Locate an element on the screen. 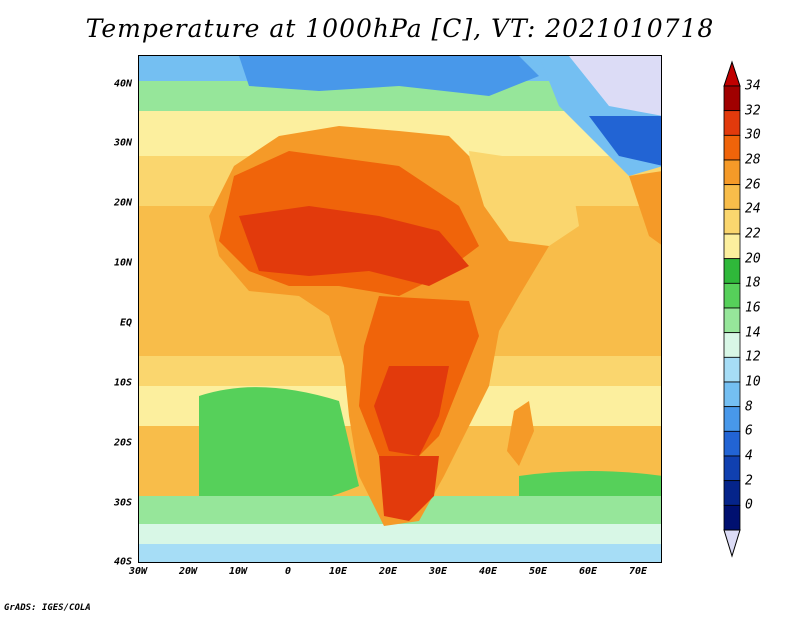 Image resolution: width=800 pixels, height=618 pixels. colorbar-label: 20 is located at coordinates (753, 259).